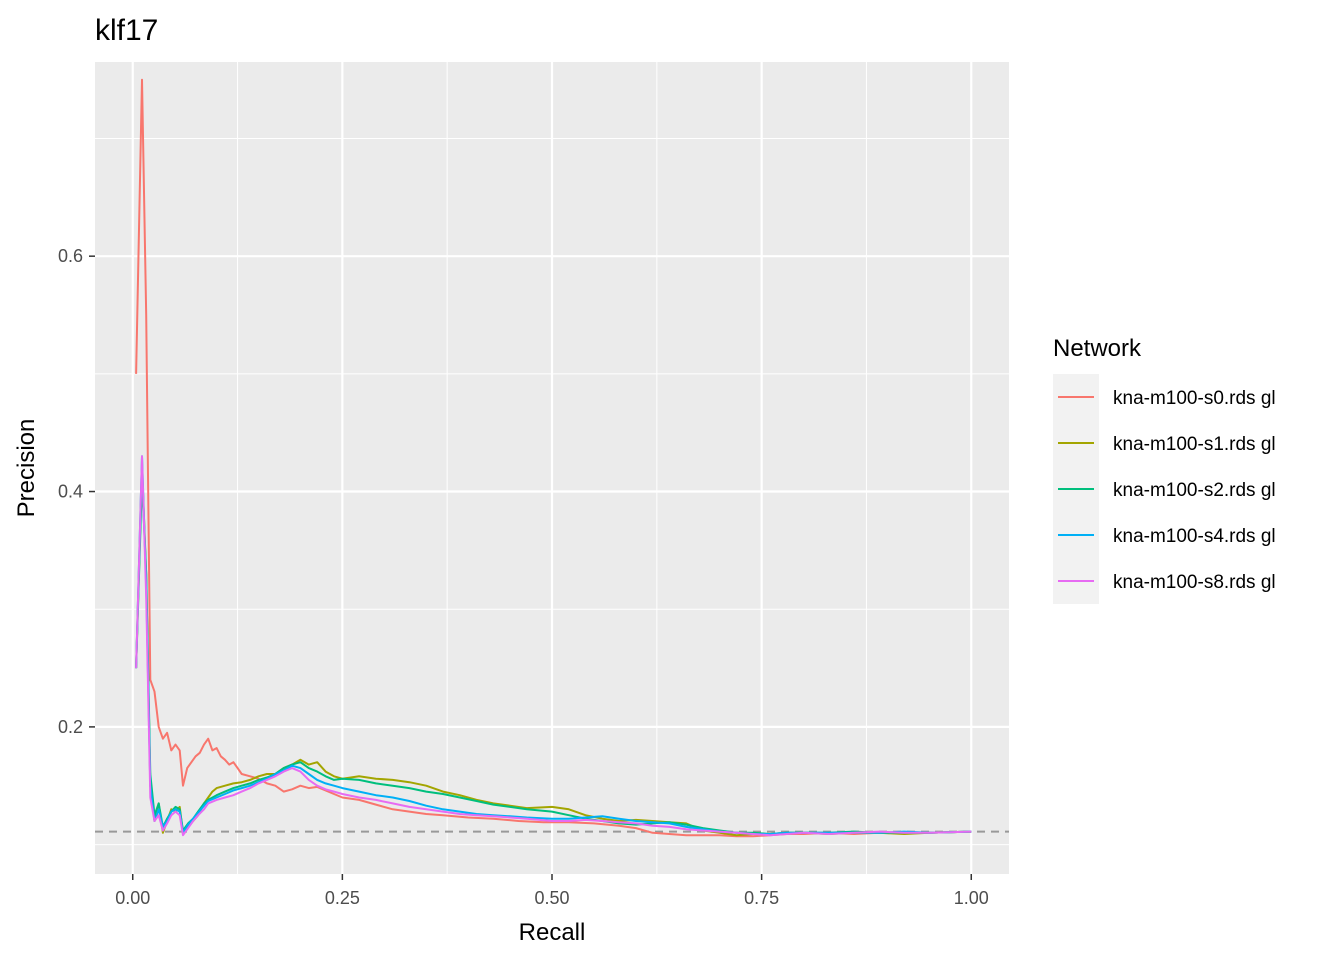  Describe the element at coordinates (551, 898) in the screenshot. I see `x-tick-label: 0.50` at that location.